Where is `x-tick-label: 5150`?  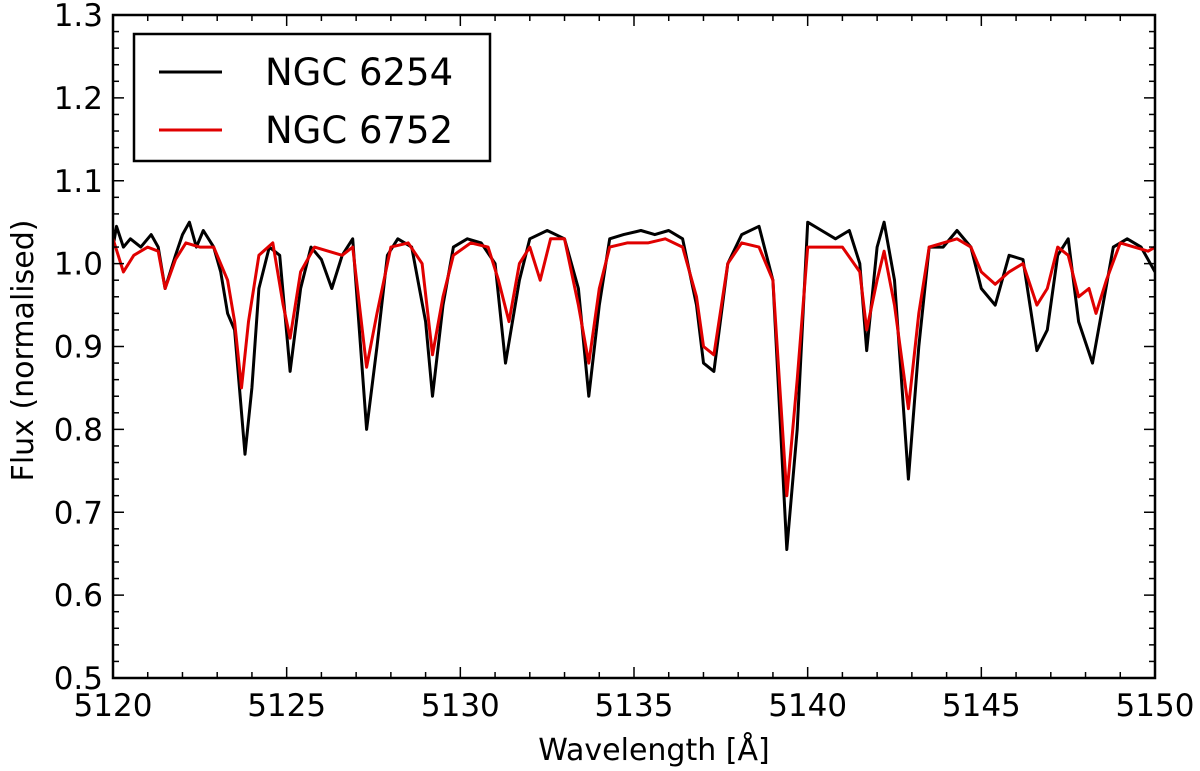
x-tick-label: 5150 is located at coordinates (1155, 706).